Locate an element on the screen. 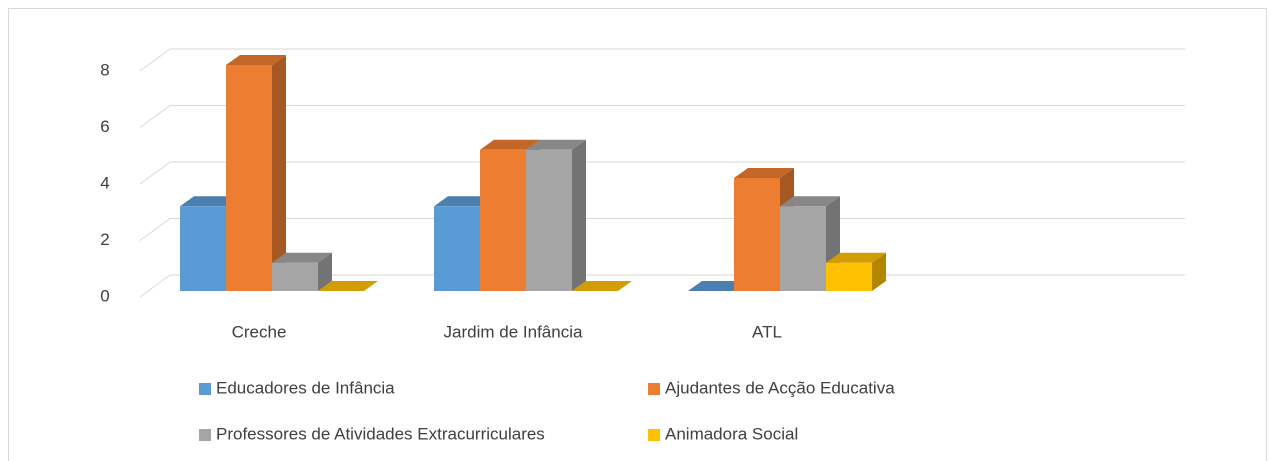 This screenshot has width=1275, height=461. y-tick-label: 6 is located at coordinates (104, 126).